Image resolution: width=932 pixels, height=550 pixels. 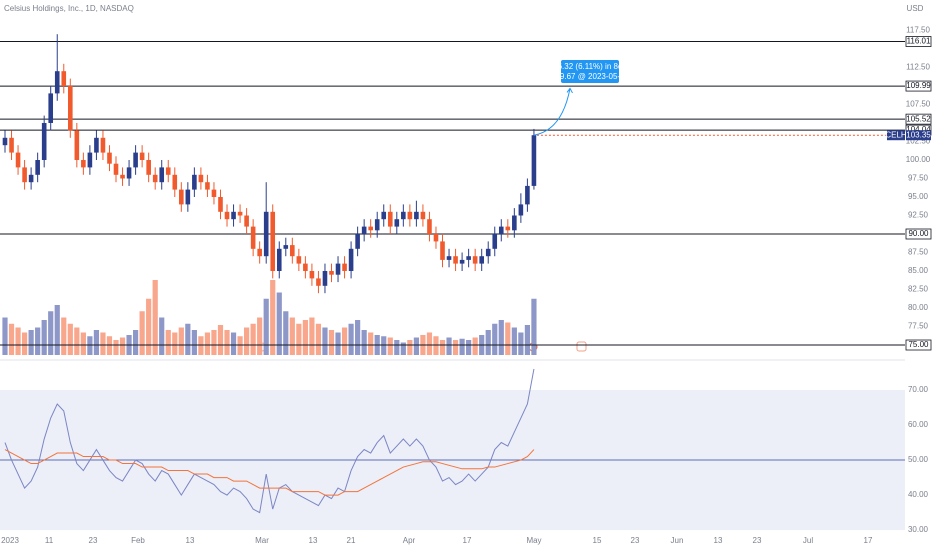 What do you see at coordinates (918, 159) in the screenshot?
I see `y-tick-label: 100.00` at bounding box center [918, 159].